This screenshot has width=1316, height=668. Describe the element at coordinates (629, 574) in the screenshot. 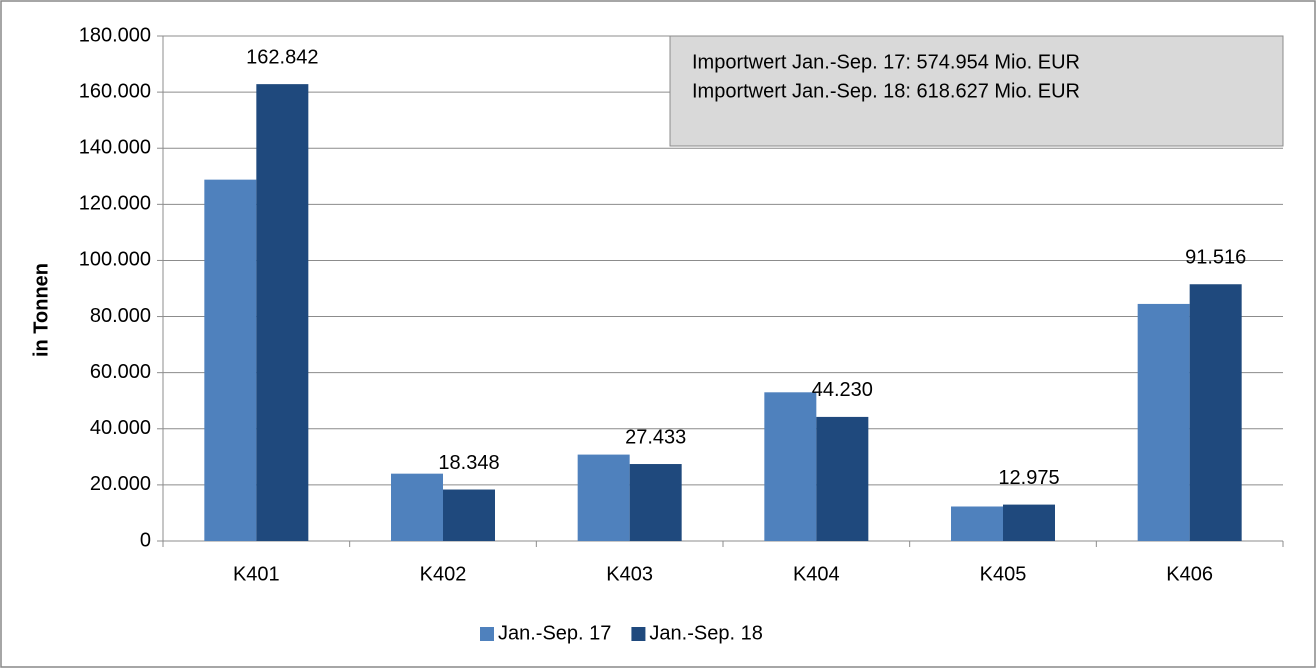

I see `x-tick-label: K403` at that location.